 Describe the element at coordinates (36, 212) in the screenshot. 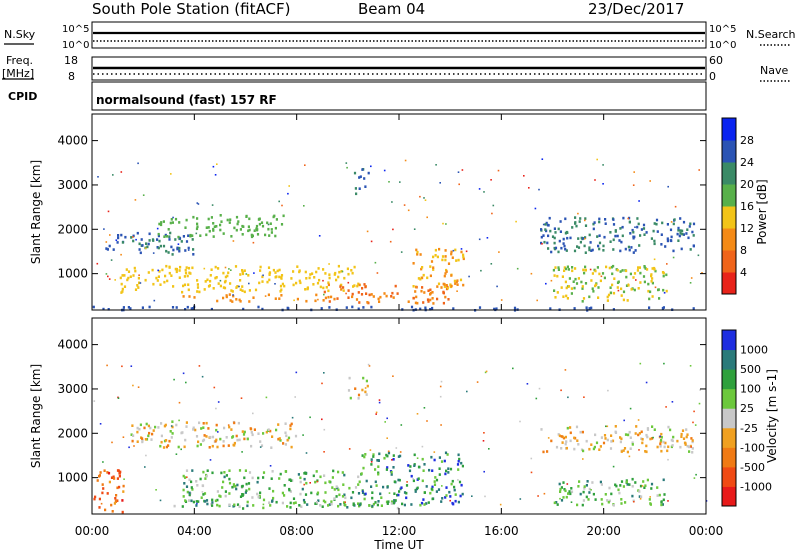

I see `power-y-label: Slant Range [km]` at that location.